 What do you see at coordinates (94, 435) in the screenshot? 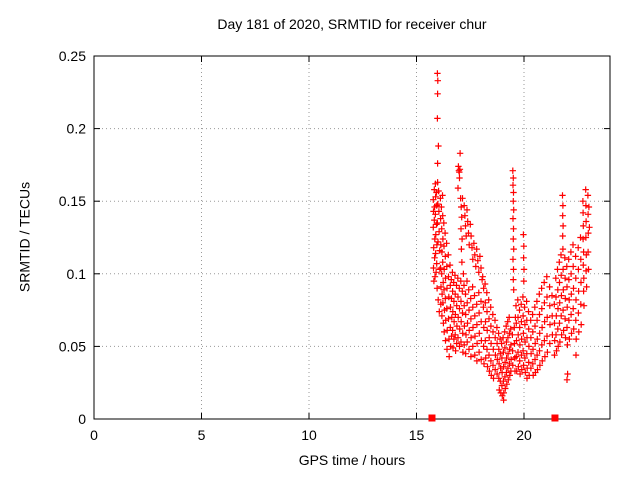
I see `x-tick-label: 0` at bounding box center [94, 435].